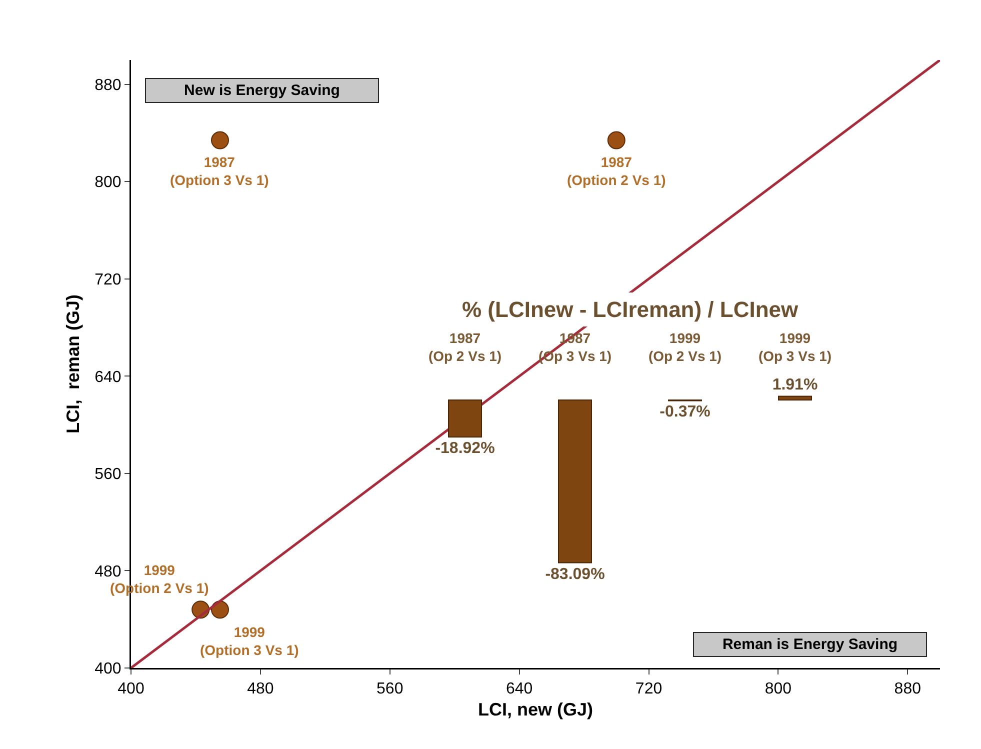  Describe the element at coordinates (519, 689) in the screenshot. I see `x-tick-label: 640` at that location.